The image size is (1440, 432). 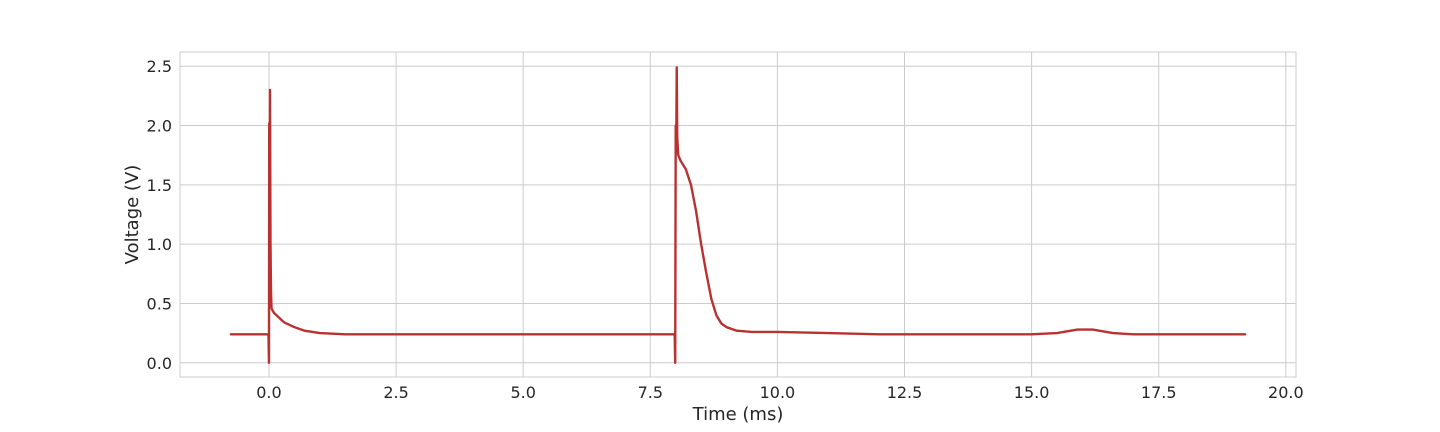 I want to click on x-tick-label: 2.5, so click(x=395, y=392).